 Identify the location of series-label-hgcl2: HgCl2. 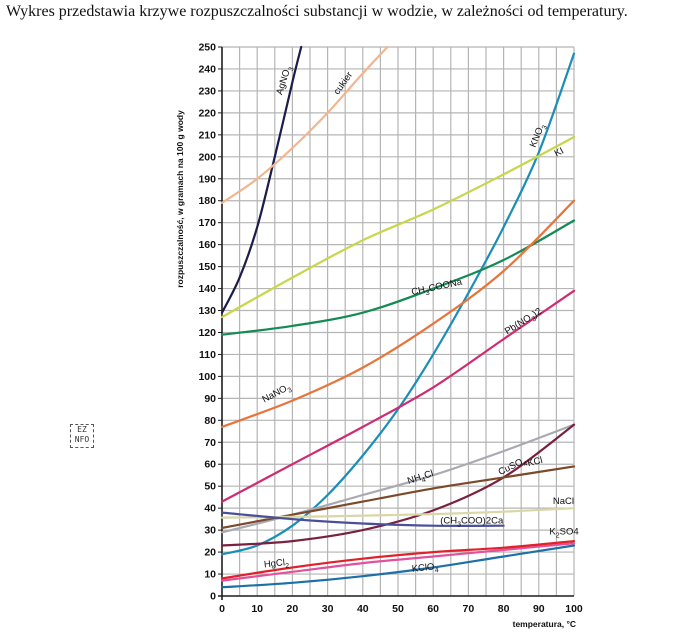
(276, 565).